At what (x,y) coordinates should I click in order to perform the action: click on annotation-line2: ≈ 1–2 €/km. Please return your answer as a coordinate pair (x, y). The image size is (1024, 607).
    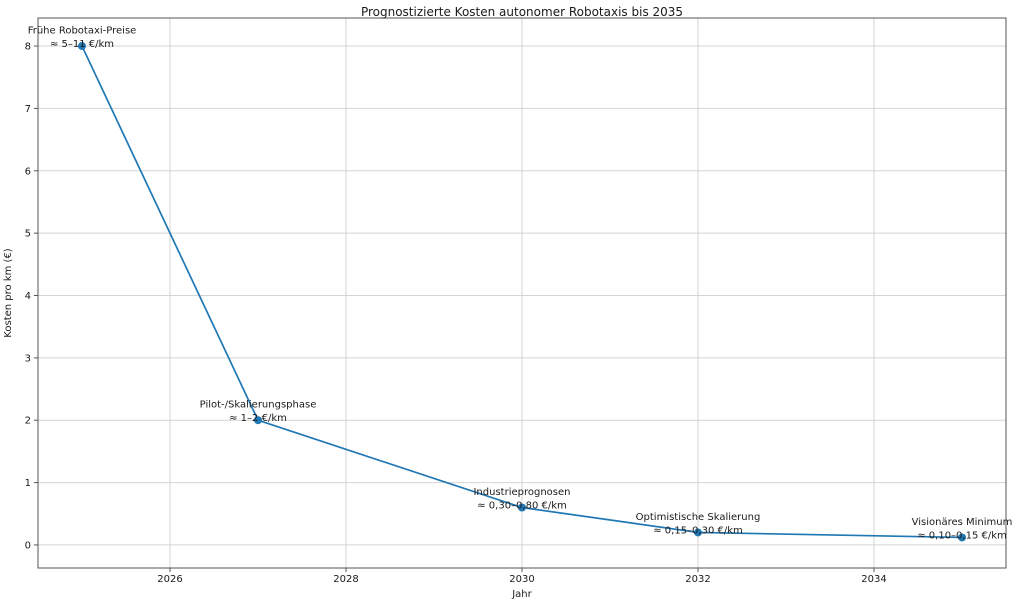
    Looking at the image, I should click on (258, 418).